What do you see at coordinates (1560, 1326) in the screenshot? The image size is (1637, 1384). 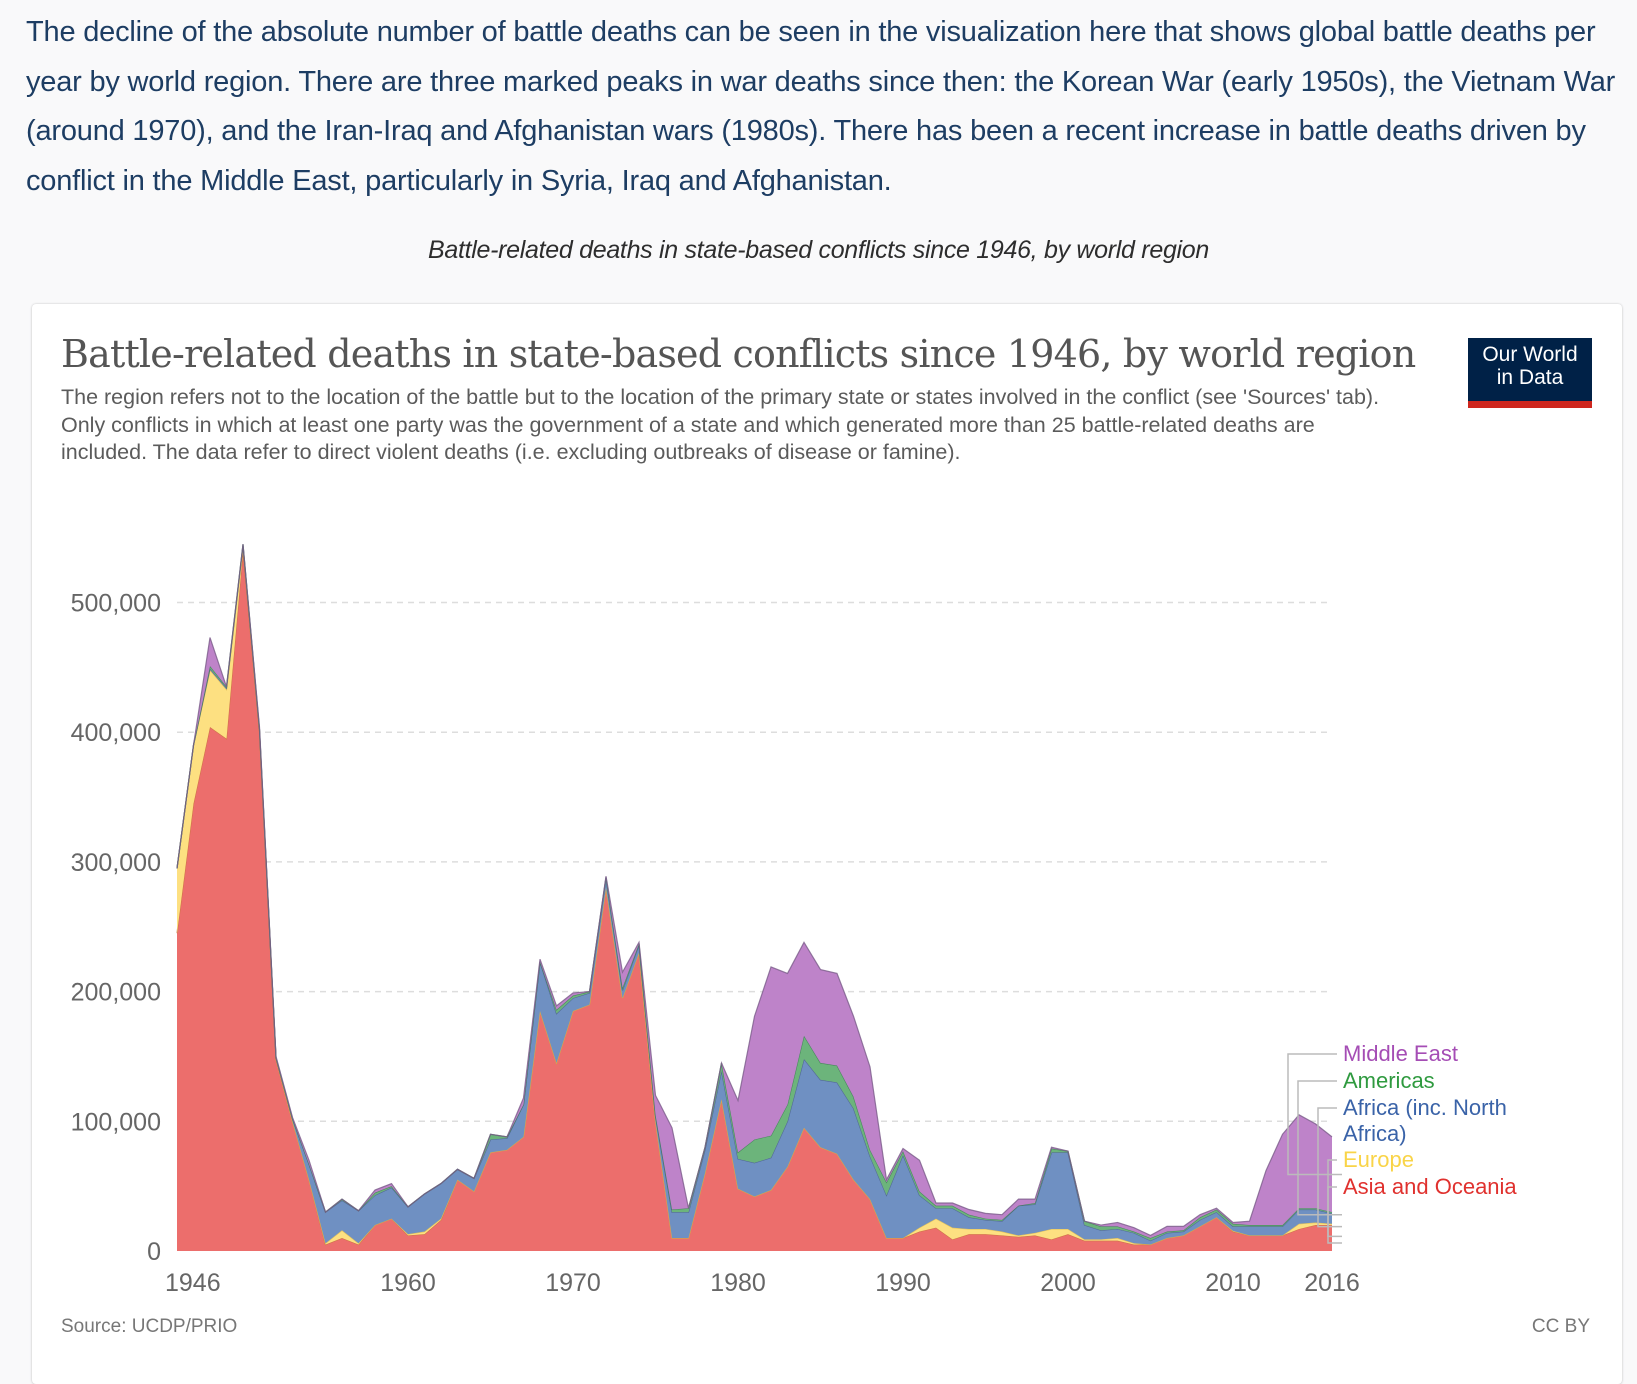 I see `license-link: CC BY` at bounding box center [1560, 1326].